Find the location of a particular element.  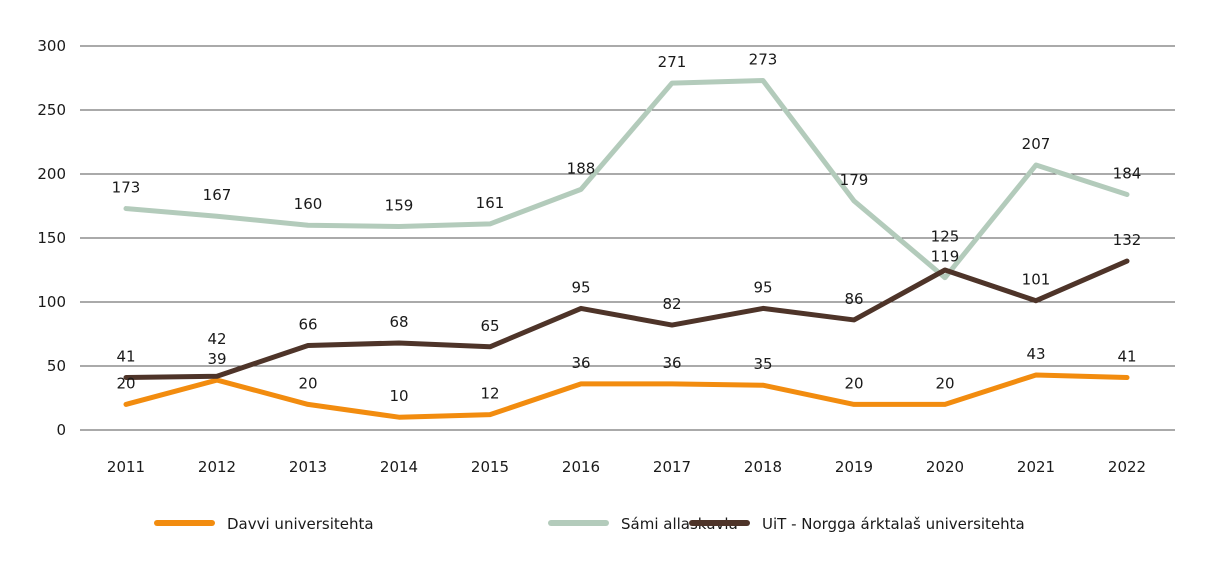

data-label: 271 is located at coordinates (672, 62).